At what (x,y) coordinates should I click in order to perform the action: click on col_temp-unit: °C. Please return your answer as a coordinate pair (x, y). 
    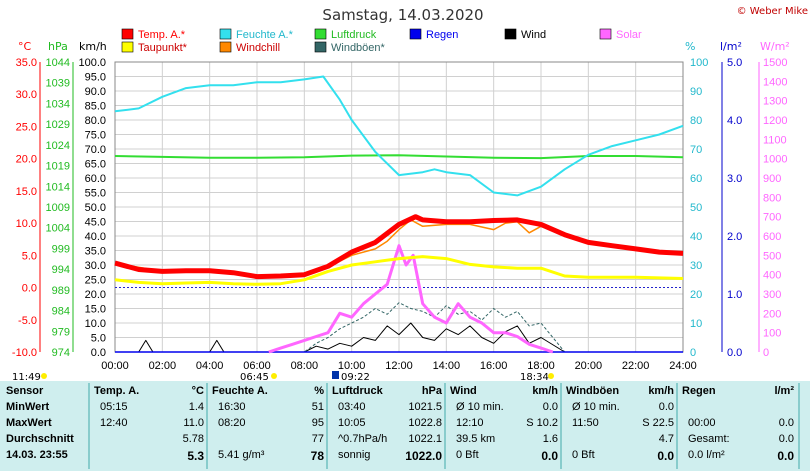
    Looking at the image, I should click on (197, 391).